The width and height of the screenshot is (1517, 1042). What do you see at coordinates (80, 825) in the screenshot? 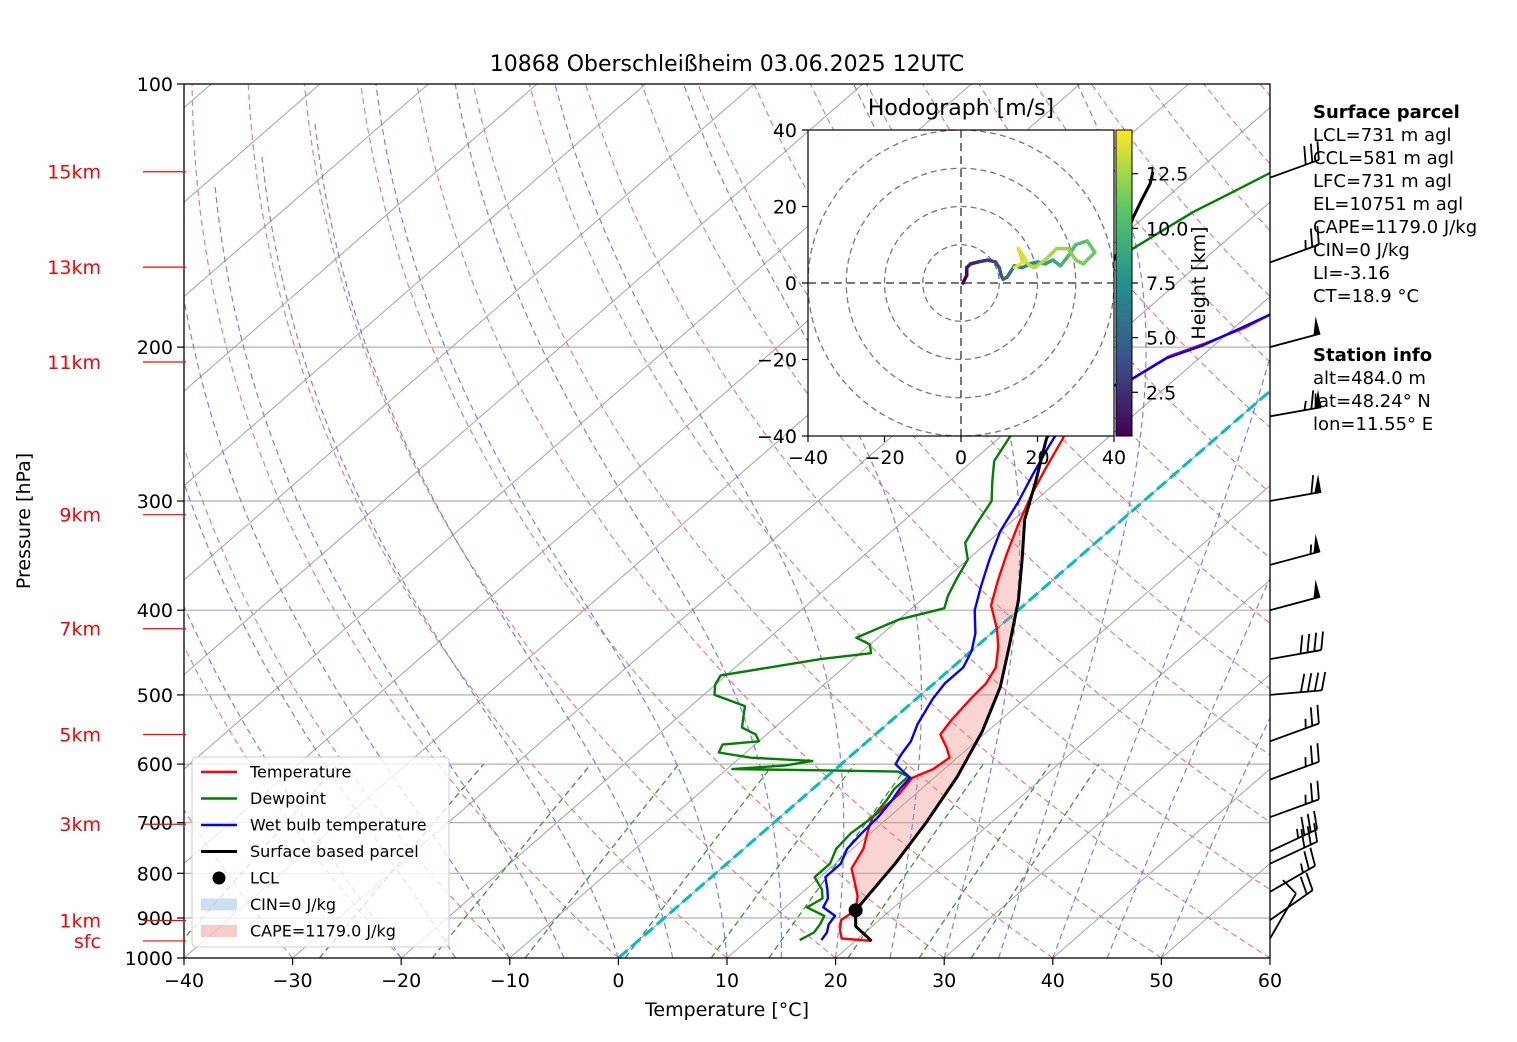
I see `height-label: 3km` at bounding box center [80, 825].